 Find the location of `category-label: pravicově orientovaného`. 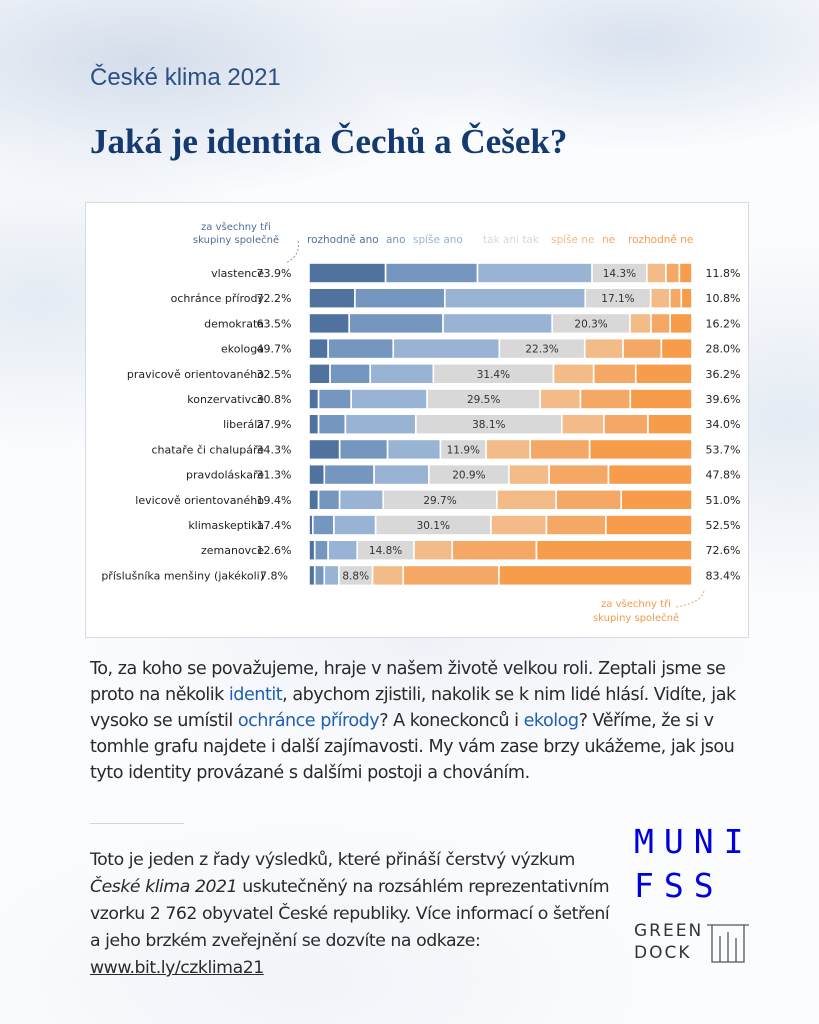

category-label: pravicově orientovaného is located at coordinates (195, 374).